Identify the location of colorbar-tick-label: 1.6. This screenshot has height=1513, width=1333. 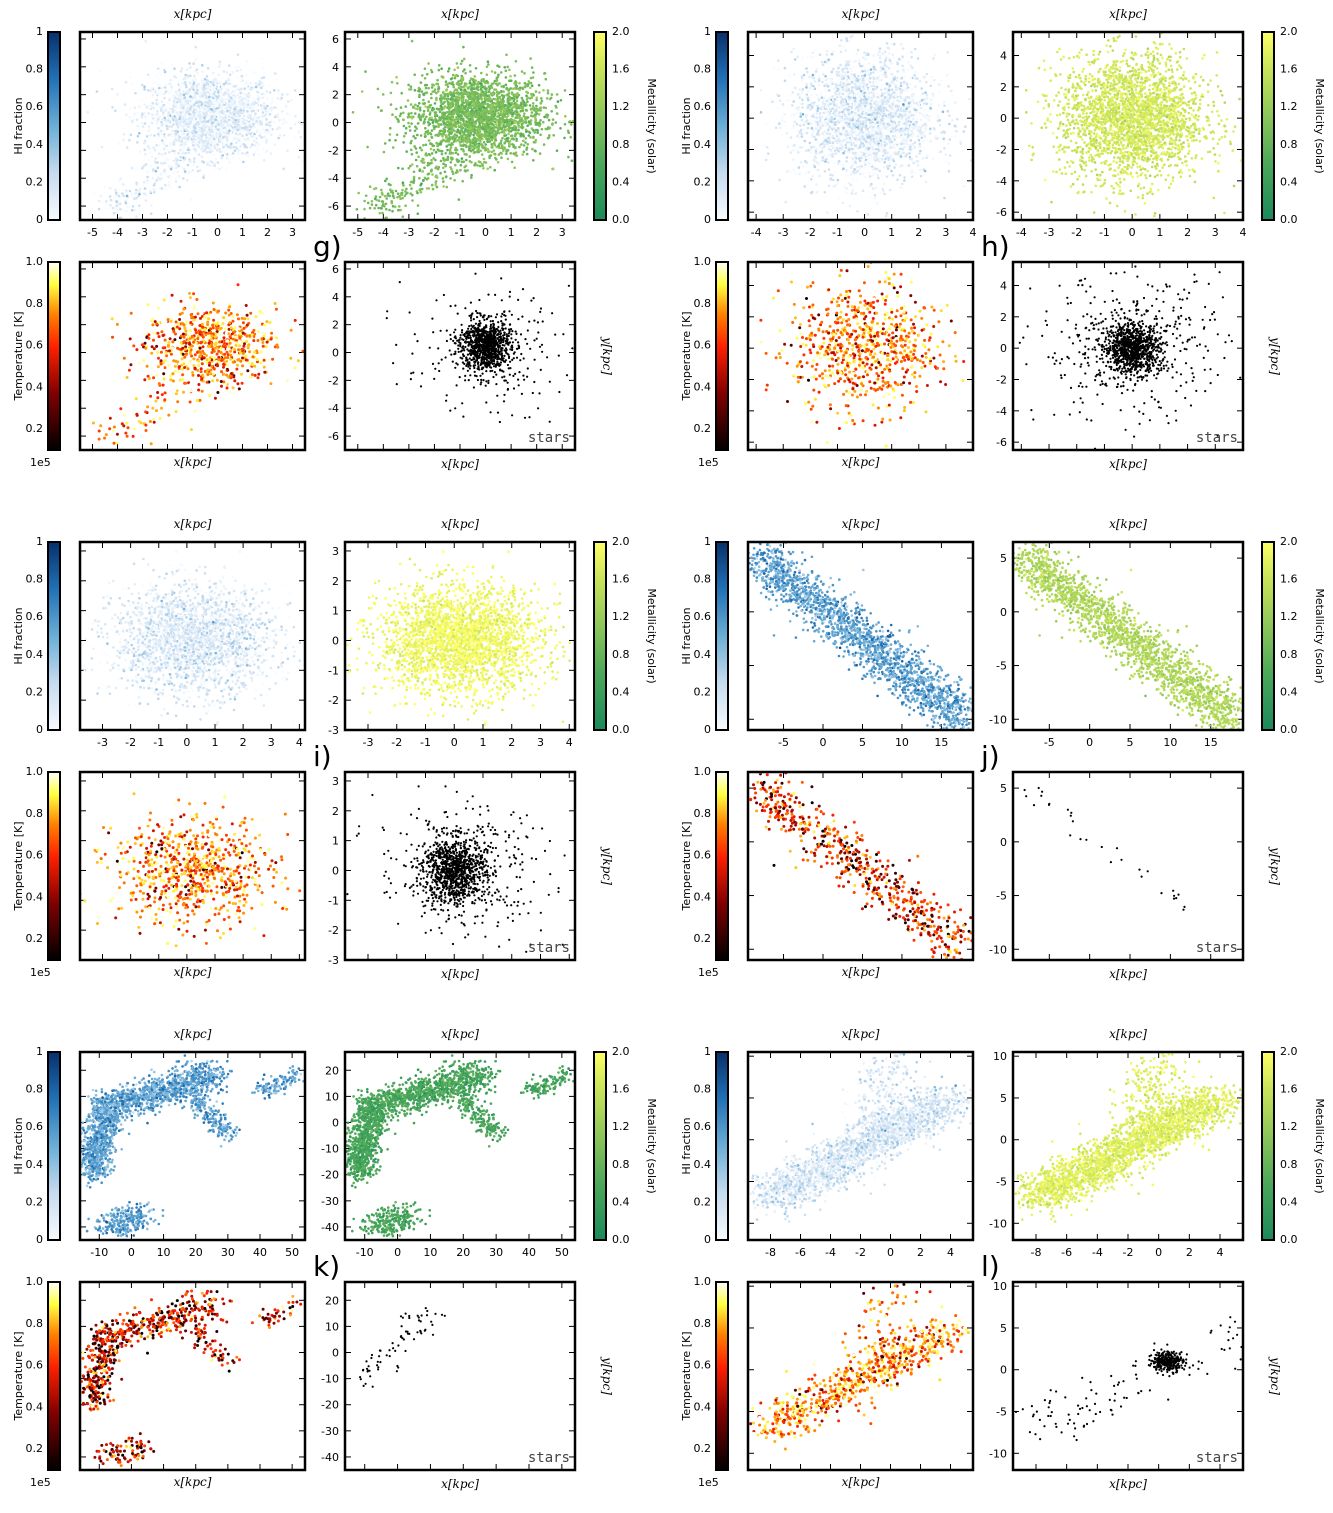
(621, 69).